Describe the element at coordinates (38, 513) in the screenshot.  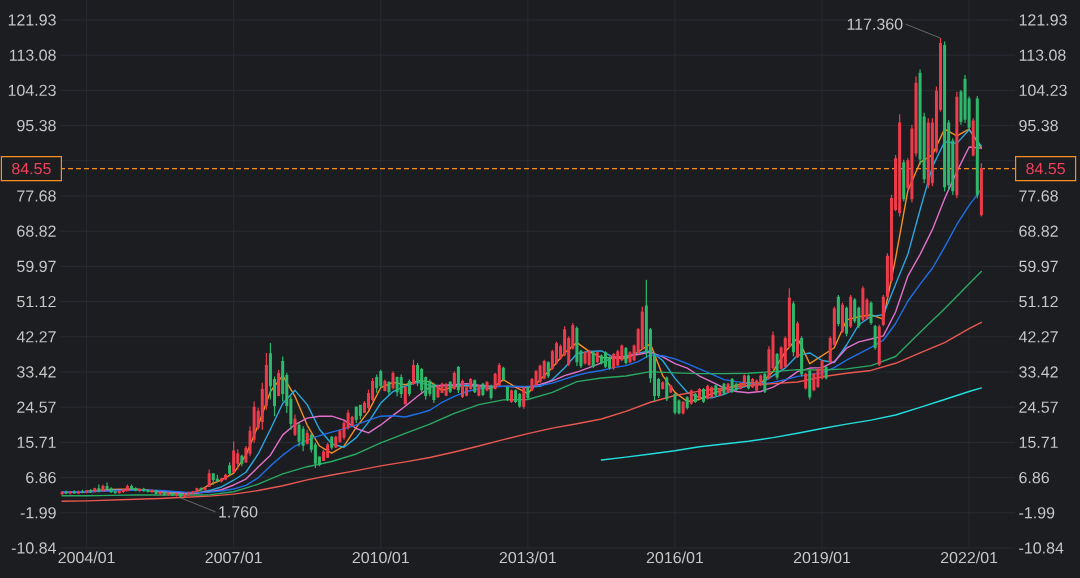
I see `y-tick-label: -1.99` at that location.